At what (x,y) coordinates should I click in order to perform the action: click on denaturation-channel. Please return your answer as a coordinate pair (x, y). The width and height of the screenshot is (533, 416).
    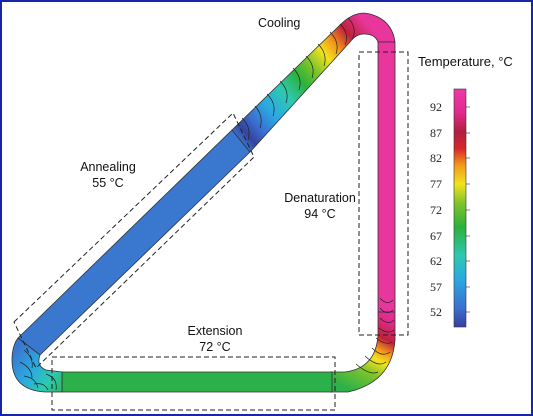
    Looking at the image, I should click on (386, 177).